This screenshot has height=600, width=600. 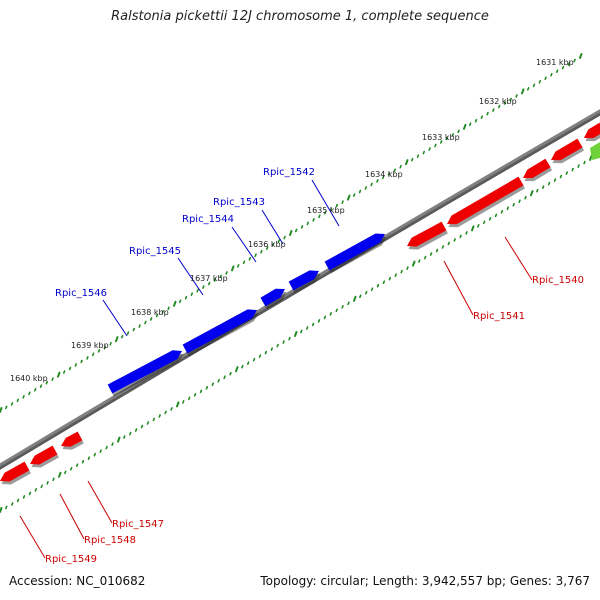 I want to click on gene-rpic-1549-body, so click(x=15, y=471).